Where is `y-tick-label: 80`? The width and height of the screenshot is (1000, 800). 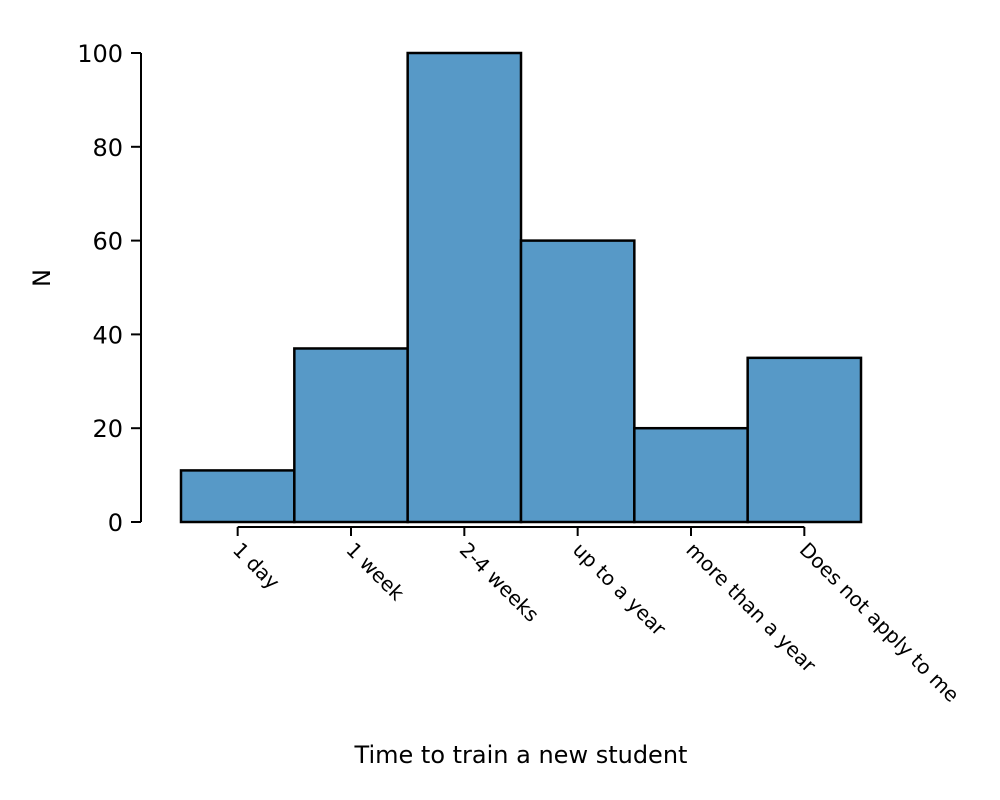 y-tick-label: 80 is located at coordinates (107, 148).